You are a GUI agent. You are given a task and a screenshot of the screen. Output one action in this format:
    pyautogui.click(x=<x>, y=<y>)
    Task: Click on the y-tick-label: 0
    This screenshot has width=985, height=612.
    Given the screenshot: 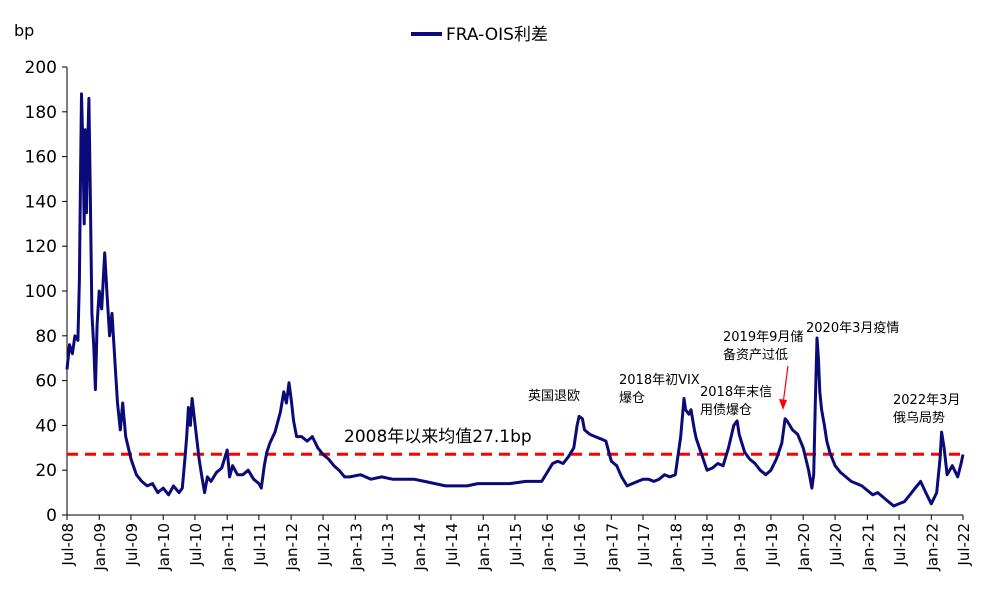 What is the action you would take?
    pyautogui.click(x=51, y=516)
    